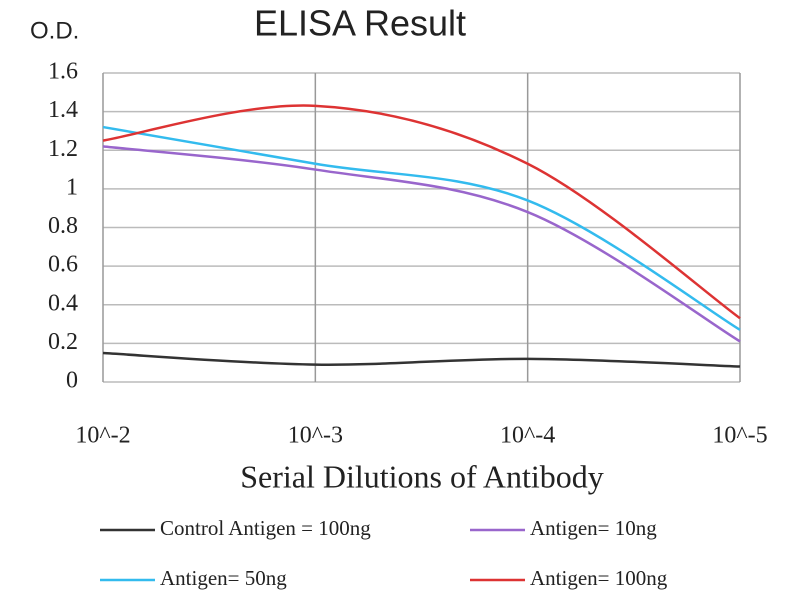  I want to click on legend-label: Antigen= 10ng, so click(593, 528).